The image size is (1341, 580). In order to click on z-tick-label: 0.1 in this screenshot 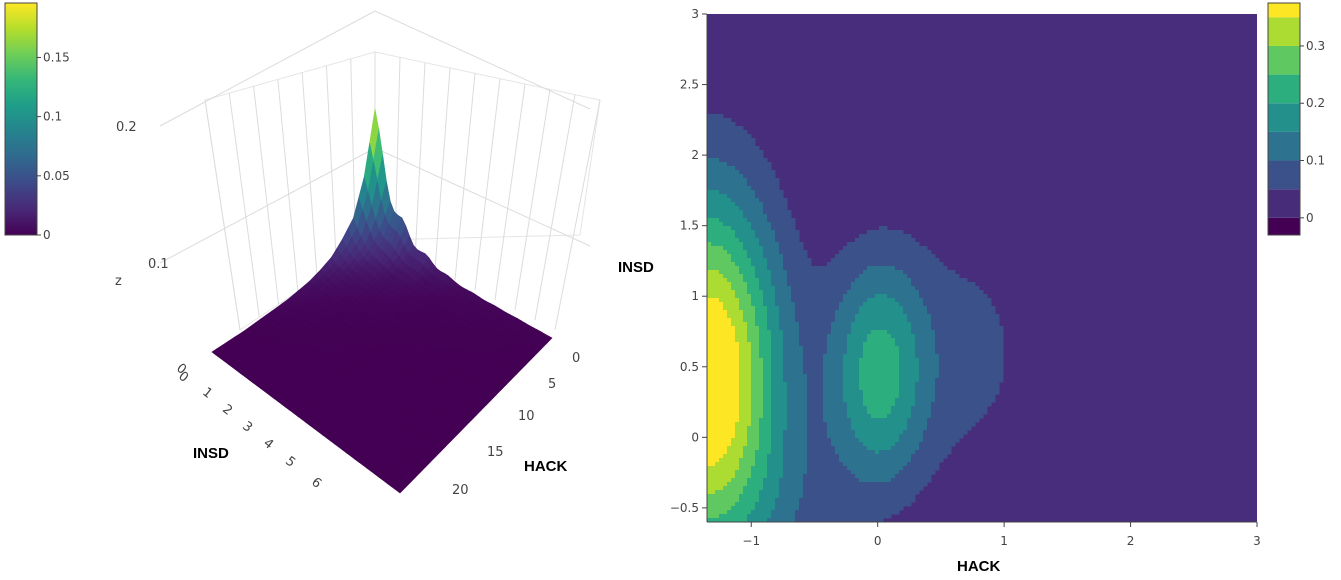, I will do `click(158, 264)`.